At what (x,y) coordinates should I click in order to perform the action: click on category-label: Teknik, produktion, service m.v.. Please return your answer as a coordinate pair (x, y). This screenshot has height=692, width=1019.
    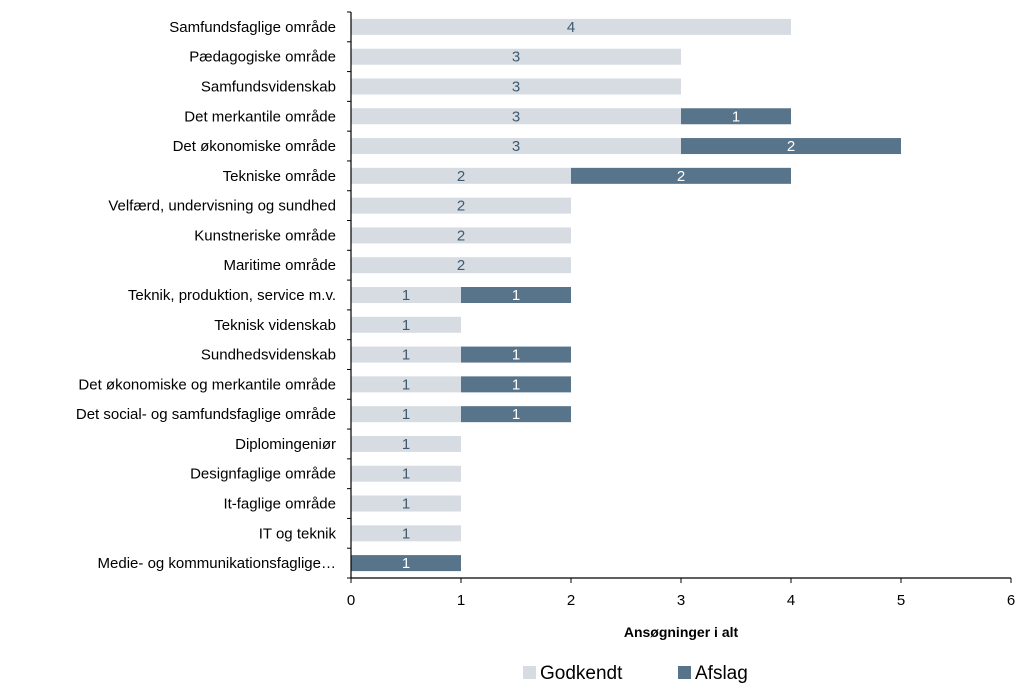
    Looking at the image, I should click on (232, 295).